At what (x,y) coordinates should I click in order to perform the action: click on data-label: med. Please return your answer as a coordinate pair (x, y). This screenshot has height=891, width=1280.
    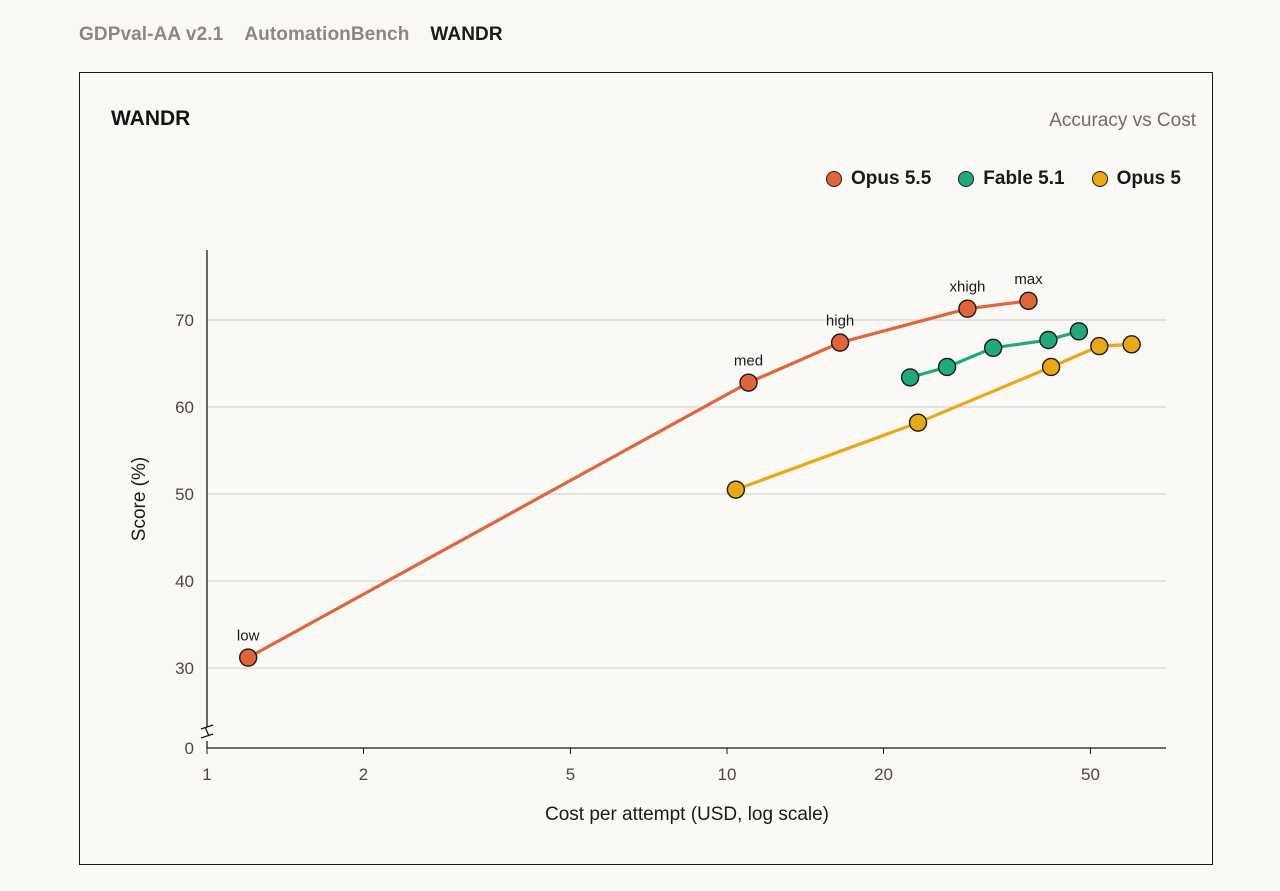
    Looking at the image, I should click on (748, 361).